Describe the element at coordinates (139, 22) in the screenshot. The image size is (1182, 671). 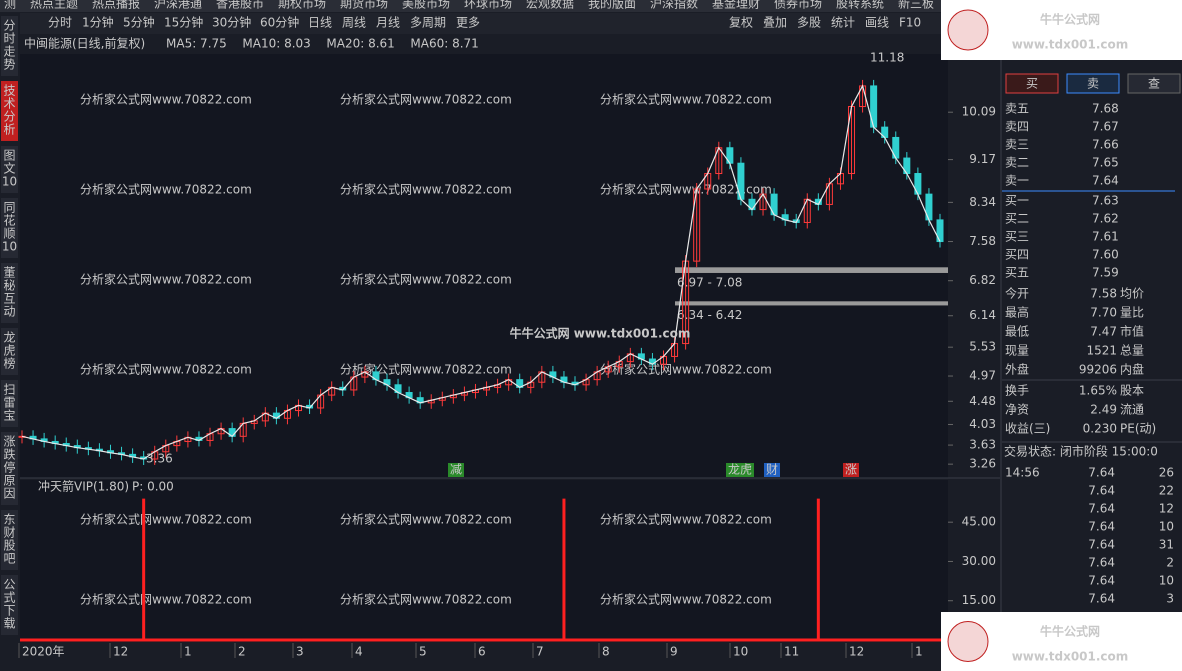
I see `period-tab: 5分钟` at that location.